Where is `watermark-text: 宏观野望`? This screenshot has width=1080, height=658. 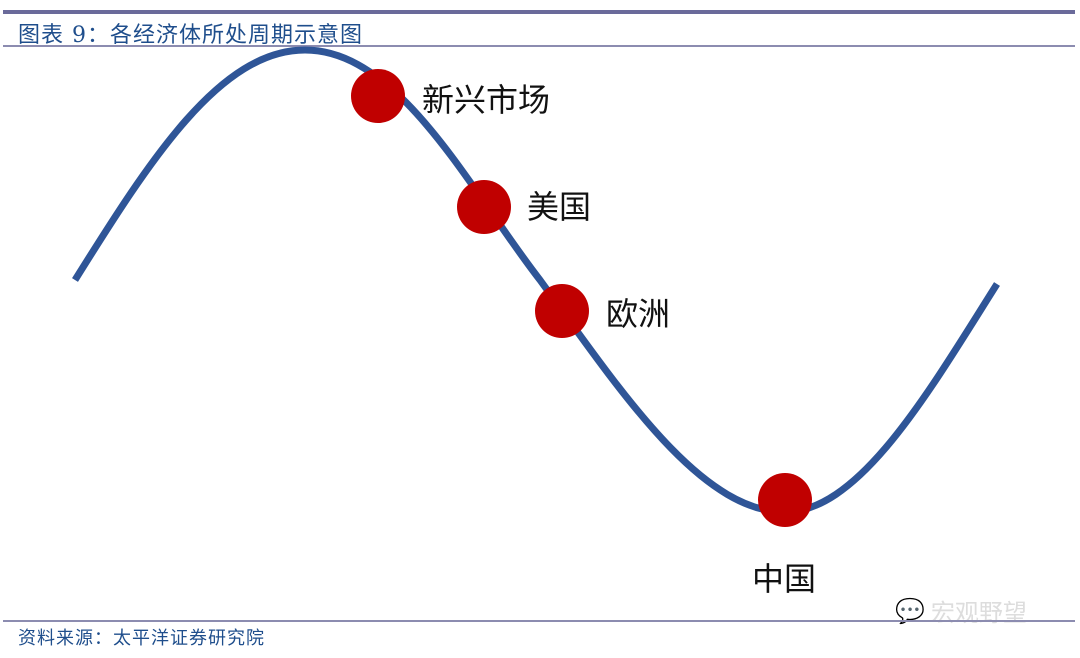 watermark-text: 宏观野望 is located at coordinates (978, 613).